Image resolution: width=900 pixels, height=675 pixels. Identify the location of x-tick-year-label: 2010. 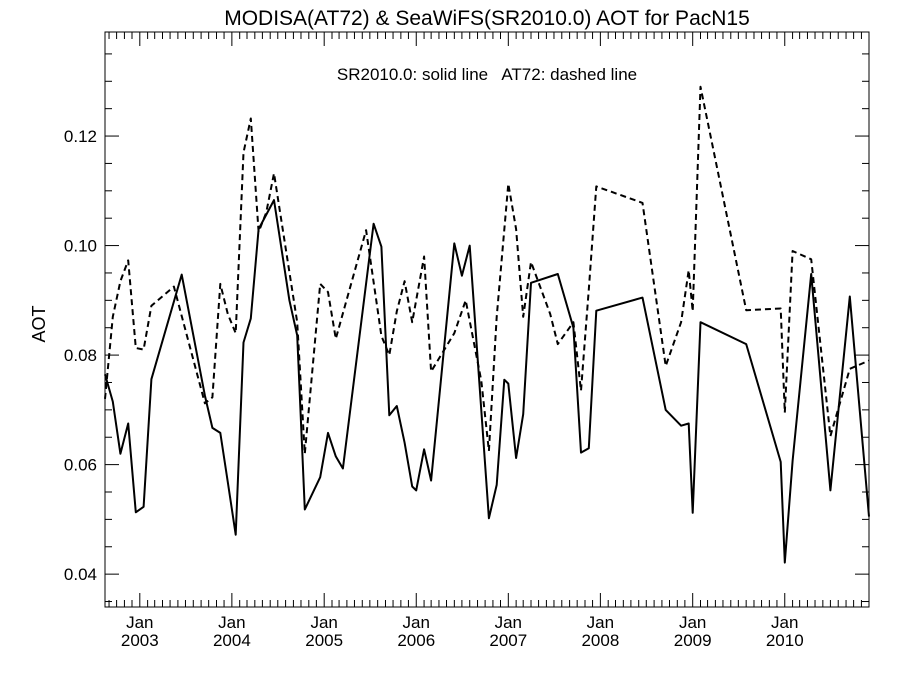
(785, 640).